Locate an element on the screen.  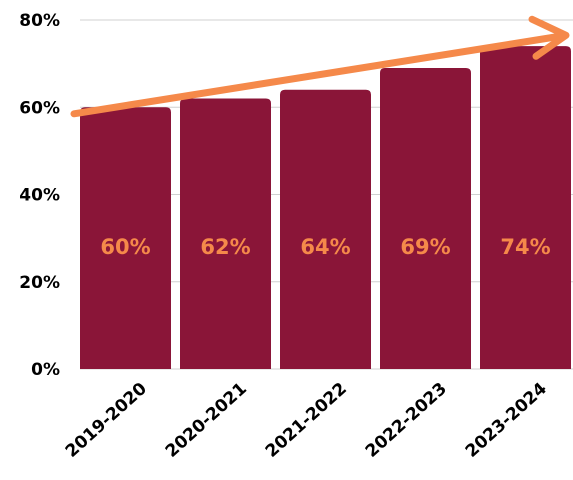
y-tick-label: 80% is located at coordinates (39, 21).